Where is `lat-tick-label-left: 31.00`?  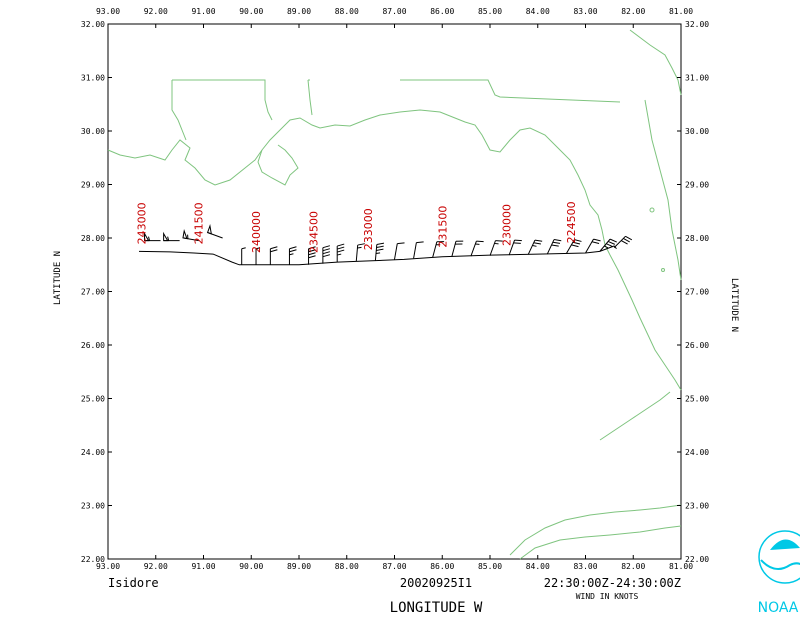 lat-tick-label-left: 31.00 is located at coordinates (93, 78).